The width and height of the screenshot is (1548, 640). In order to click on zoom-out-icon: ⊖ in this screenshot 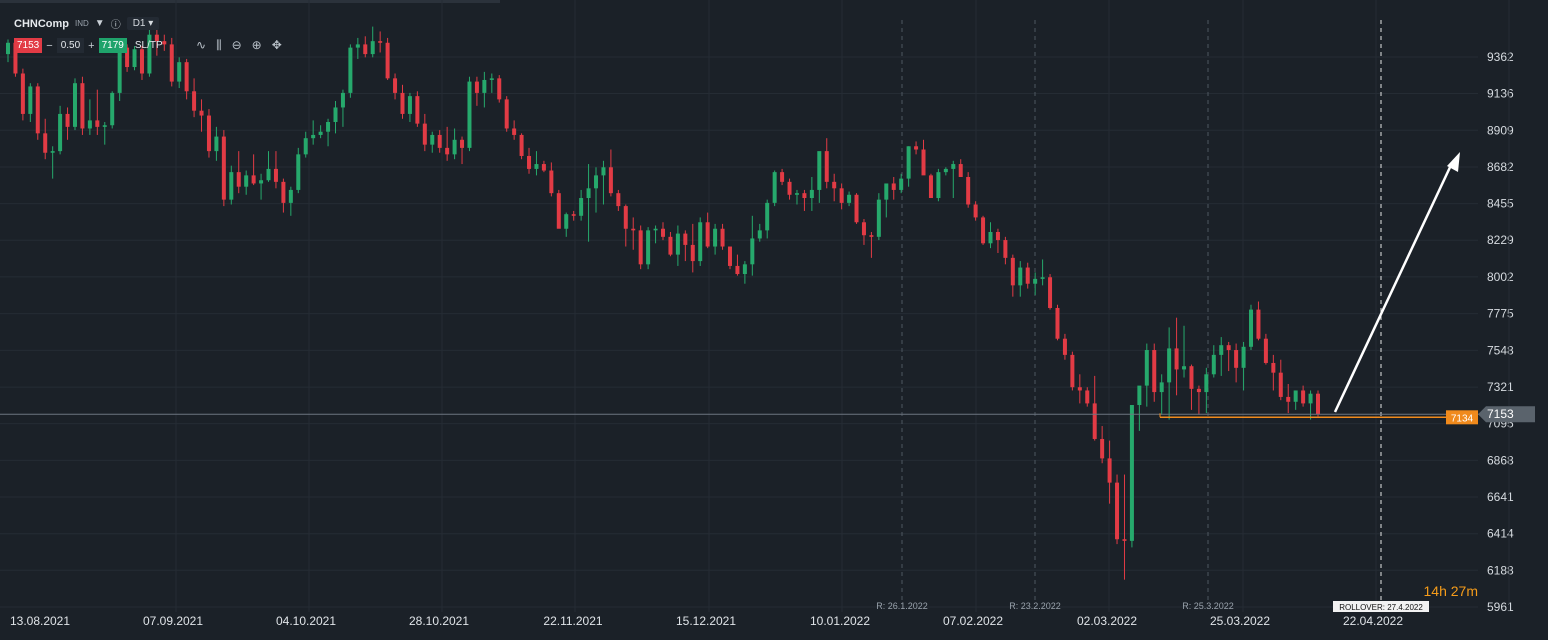, I will do `click(236, 45)`.